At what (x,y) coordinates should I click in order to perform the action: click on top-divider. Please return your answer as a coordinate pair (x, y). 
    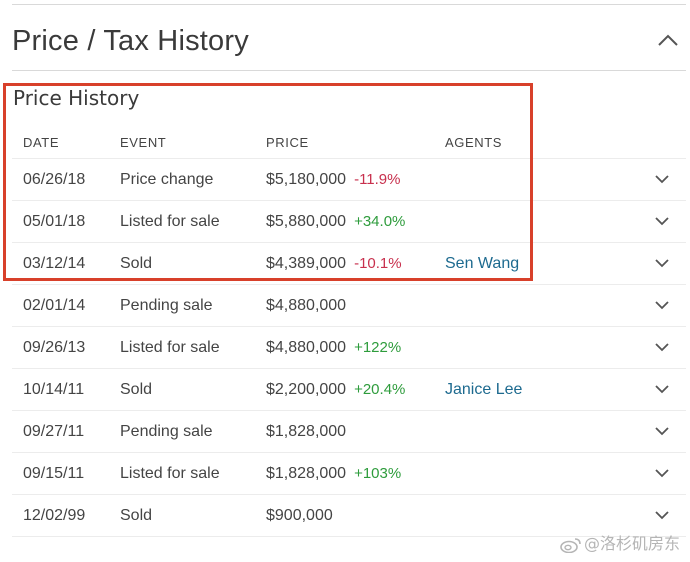
    Looking at the image, I should click on (349, 4).